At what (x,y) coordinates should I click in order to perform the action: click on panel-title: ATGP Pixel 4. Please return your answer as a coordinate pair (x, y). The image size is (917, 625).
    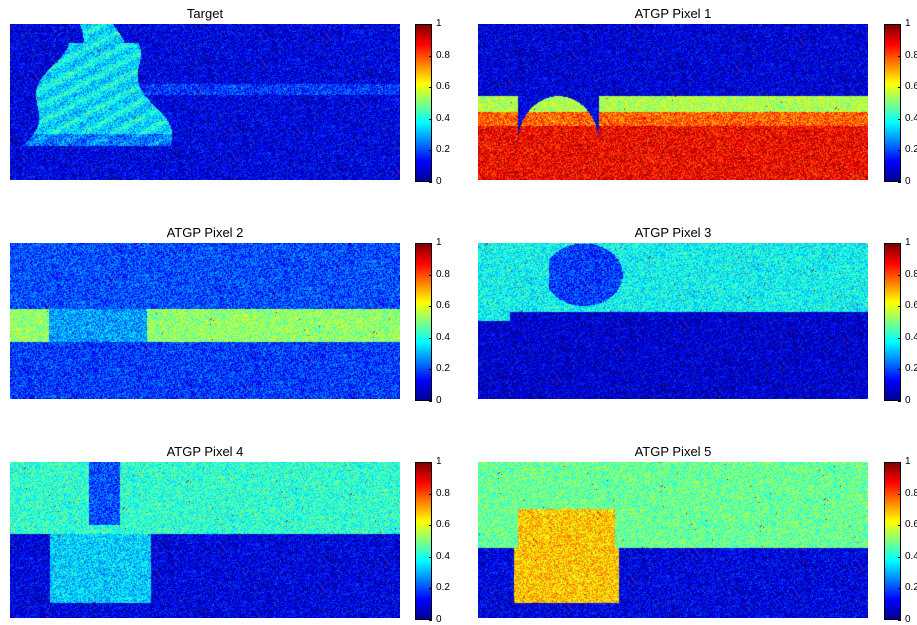
    Looking at the image, I should click on (205, 451).